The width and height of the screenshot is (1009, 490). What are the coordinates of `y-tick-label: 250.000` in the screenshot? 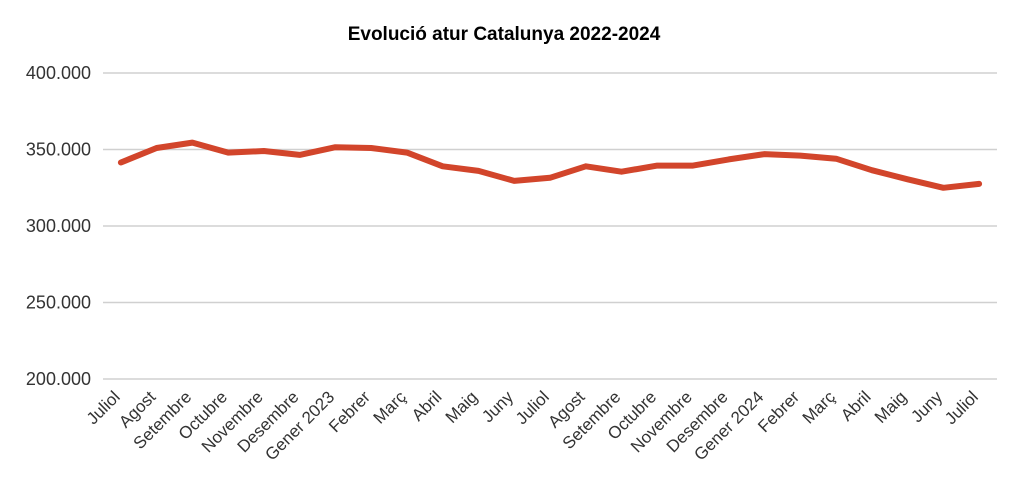 It's located at (58, 303).